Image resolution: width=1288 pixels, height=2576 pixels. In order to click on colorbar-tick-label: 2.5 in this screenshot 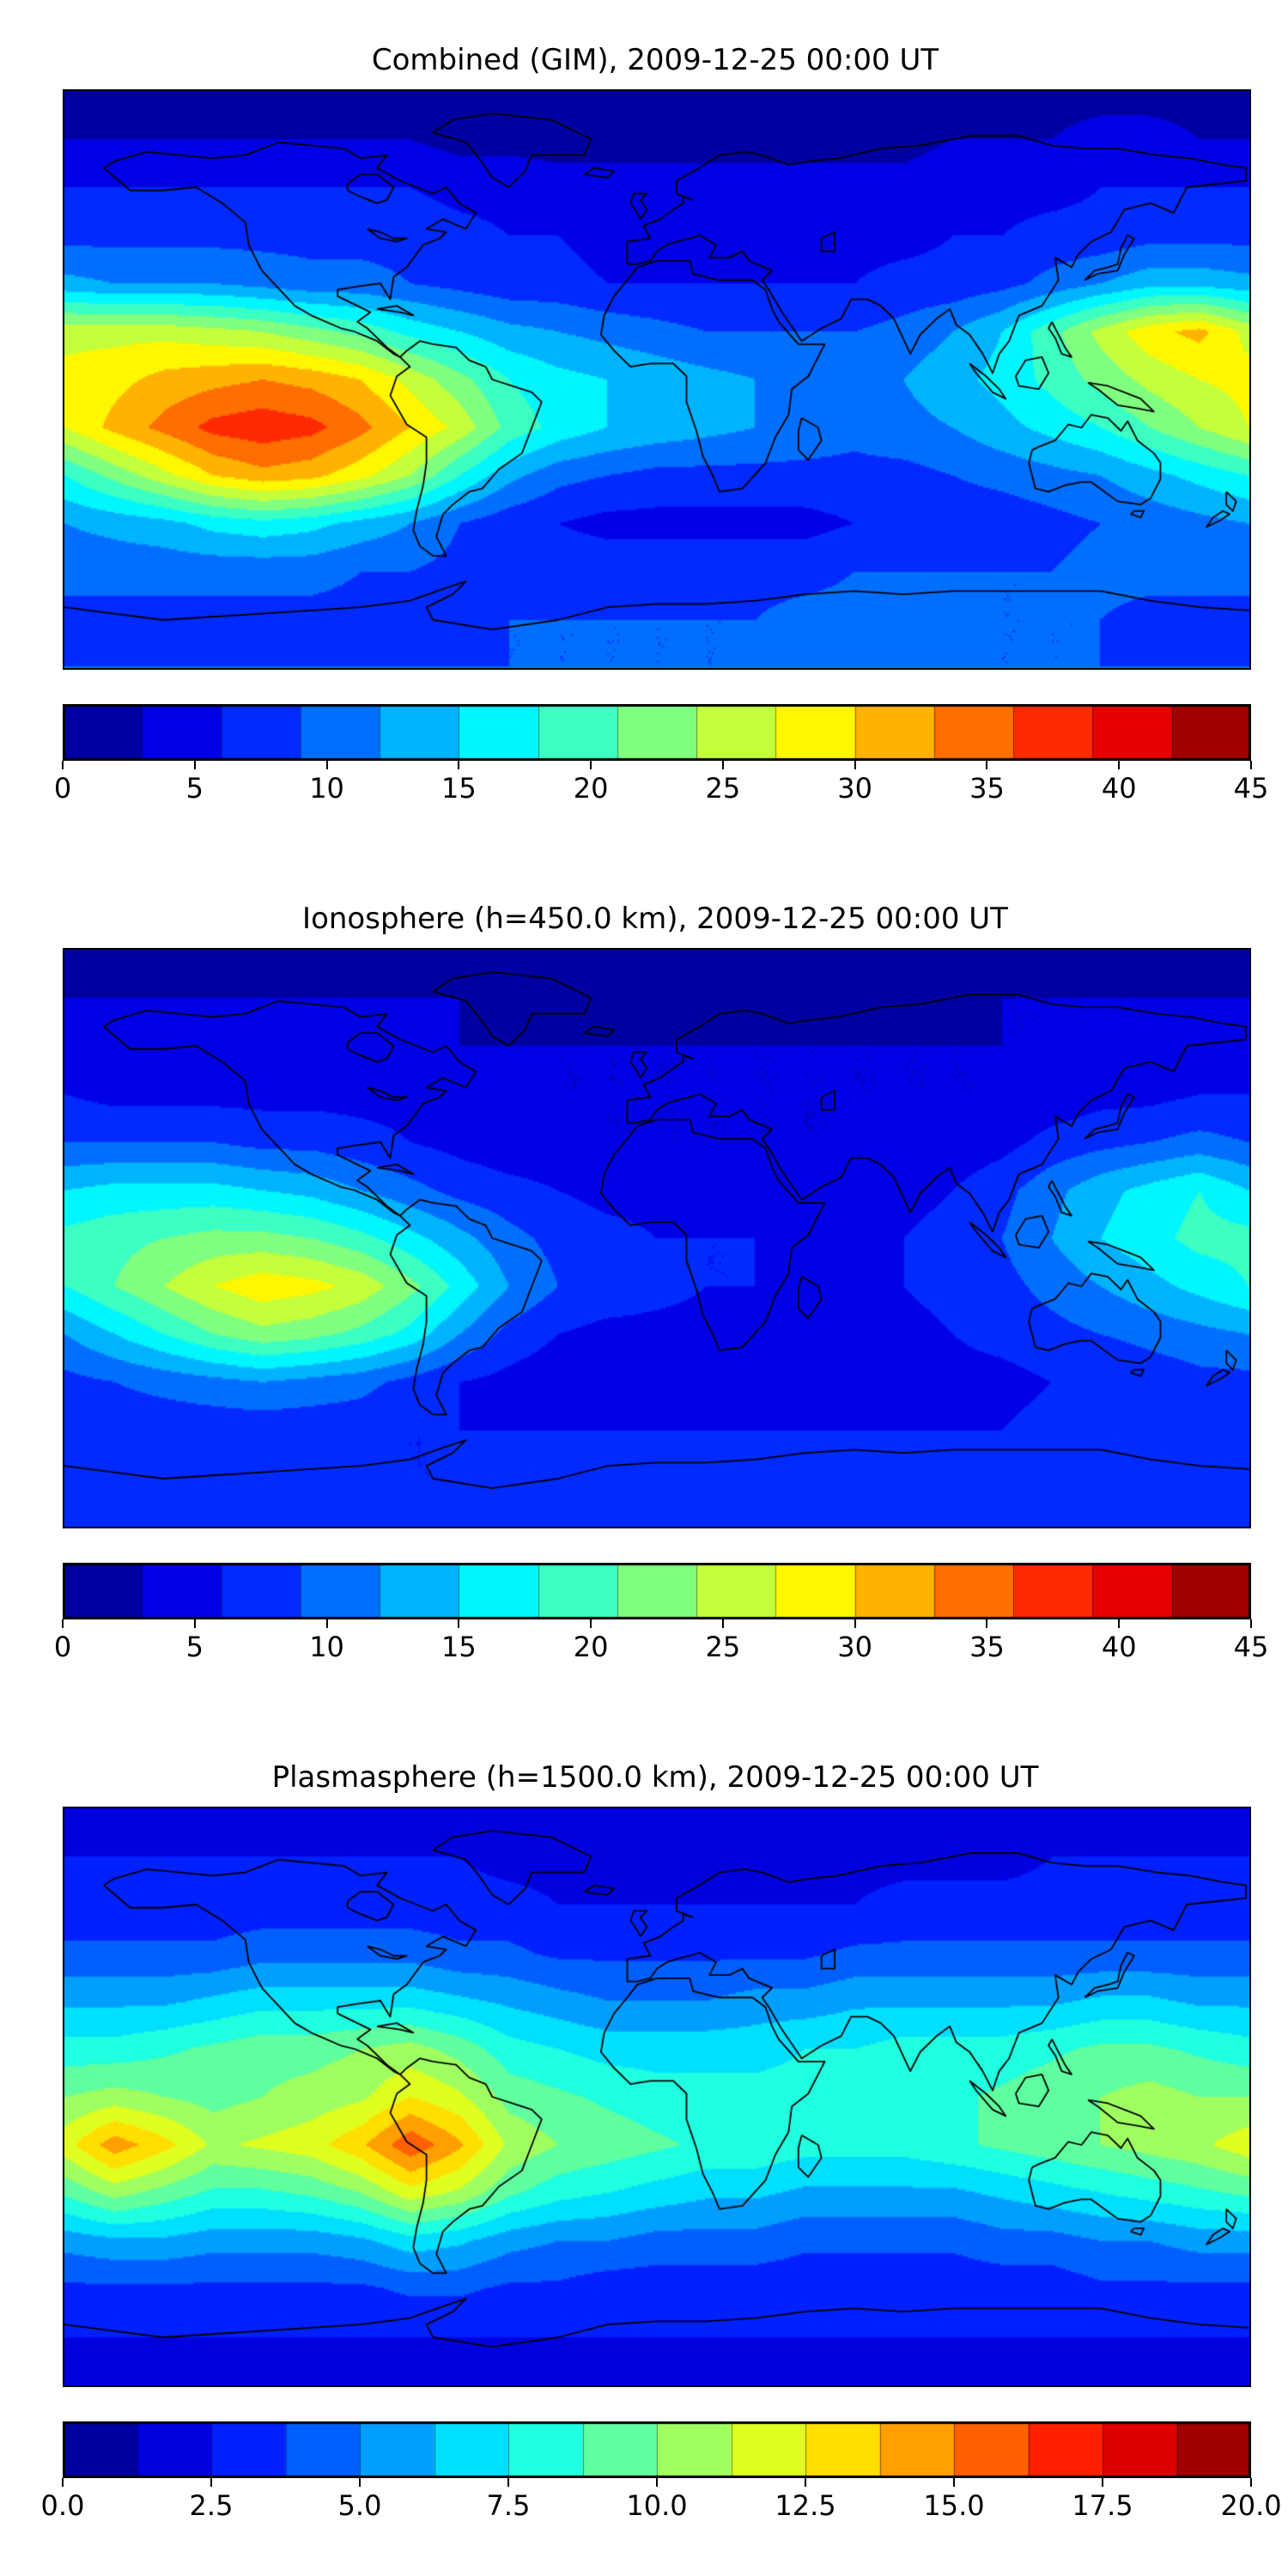, I will do `click(212, 2506)`.